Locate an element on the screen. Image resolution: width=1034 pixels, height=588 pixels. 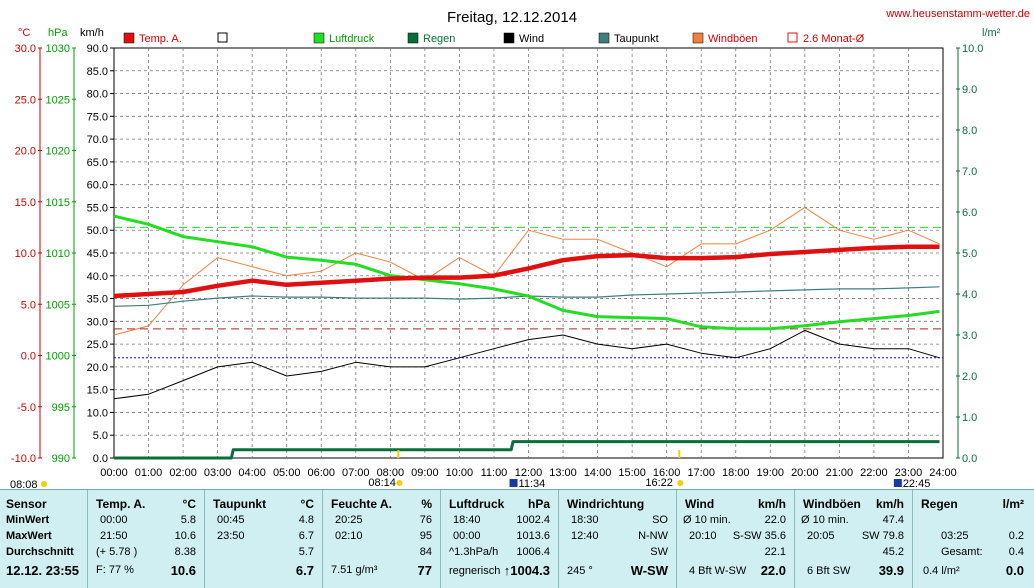
event-label: 08:08 is located at coordinates (24, 484).